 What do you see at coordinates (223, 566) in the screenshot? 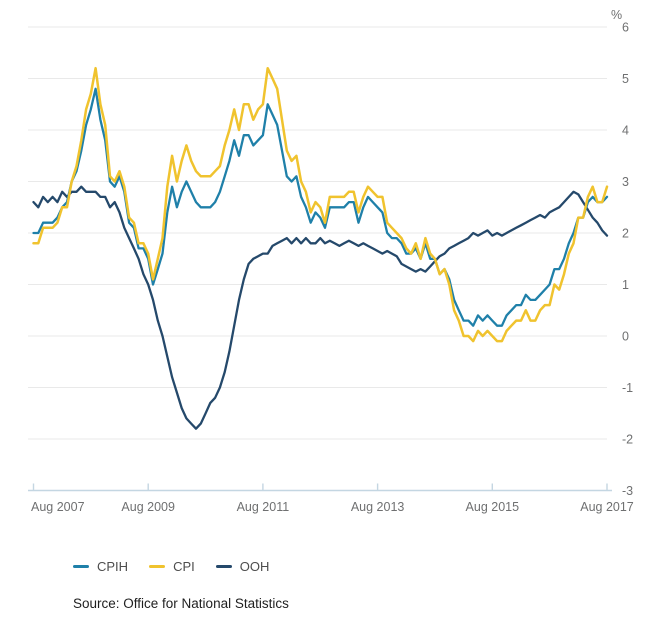
I see `ooh-line-swatch` at bounding box center [223, 566].